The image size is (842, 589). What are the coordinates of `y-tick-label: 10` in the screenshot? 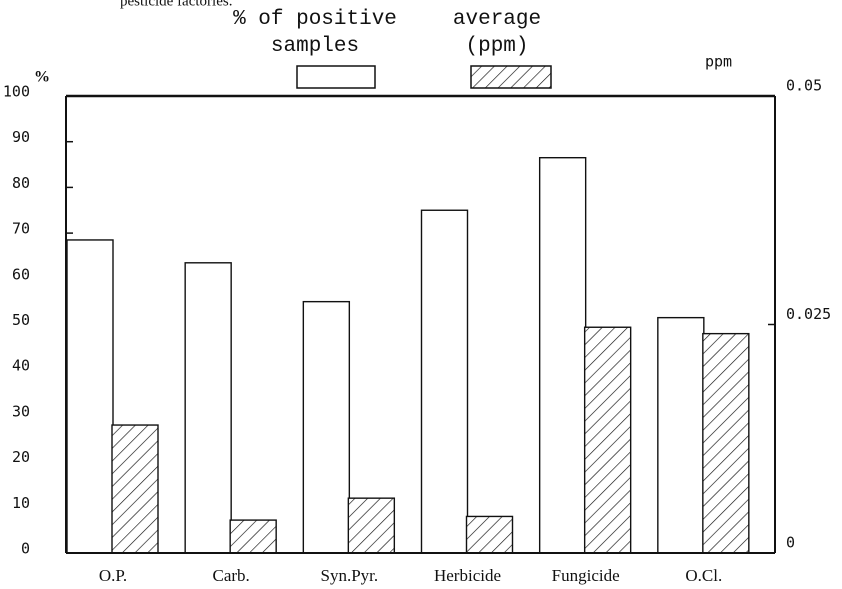 It's located at (21, 503).